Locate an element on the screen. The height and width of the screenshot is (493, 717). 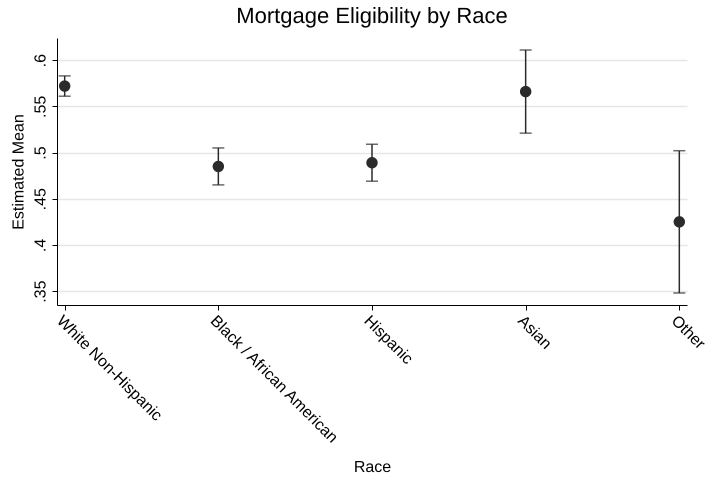
y-tick-label: .5 is located at coordinates (41, 153).